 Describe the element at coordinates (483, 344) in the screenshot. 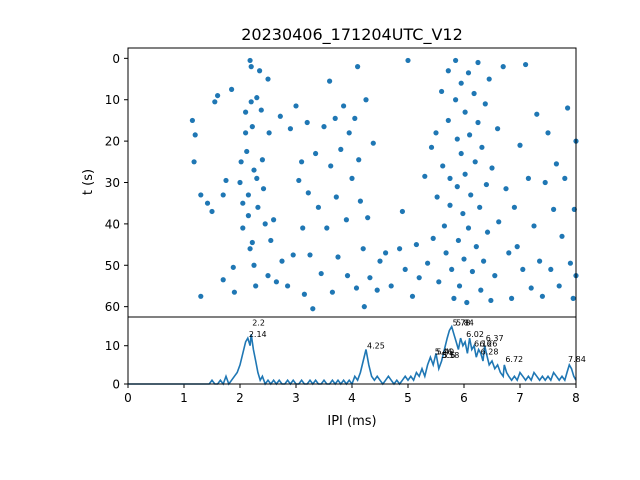

I see `peak-annotation-label: 6.16` at that location.